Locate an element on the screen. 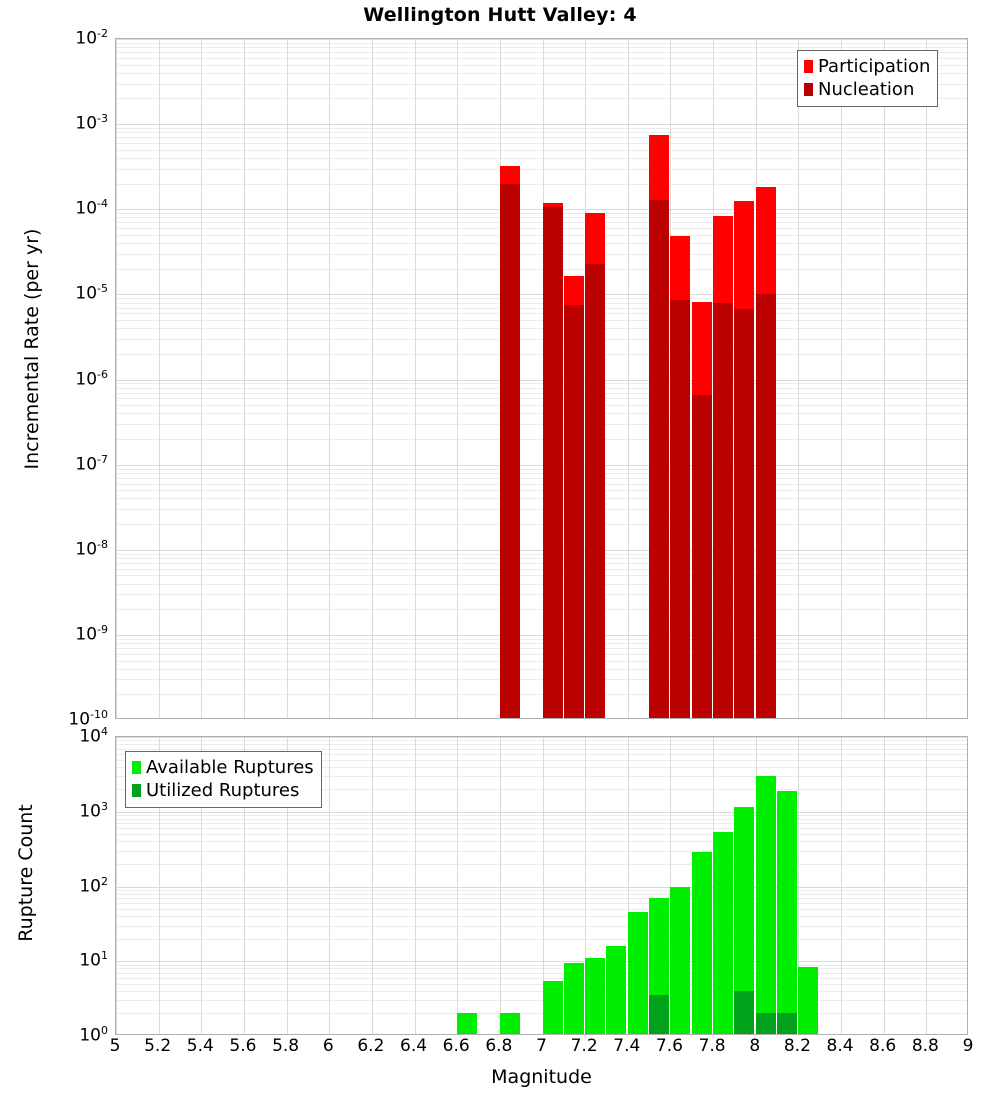  x-axis-tick-label: 5.6 is located at coordinates (243, 1046).